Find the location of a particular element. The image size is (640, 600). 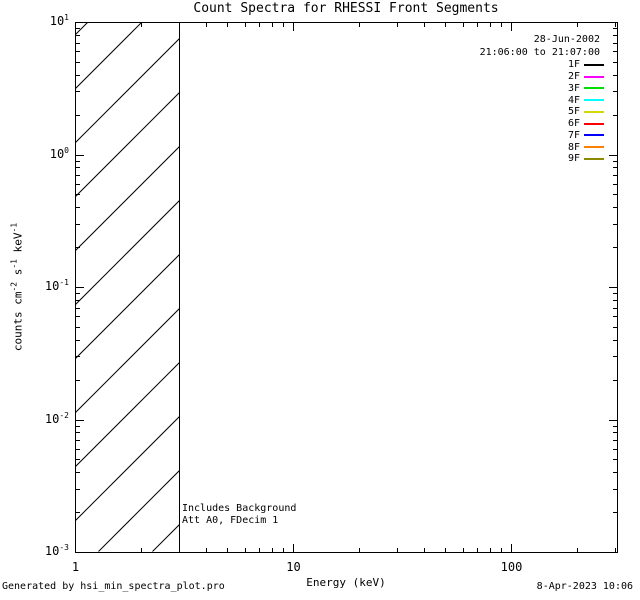

legend-item-7f: 7F is located at coordinates (586, 136).